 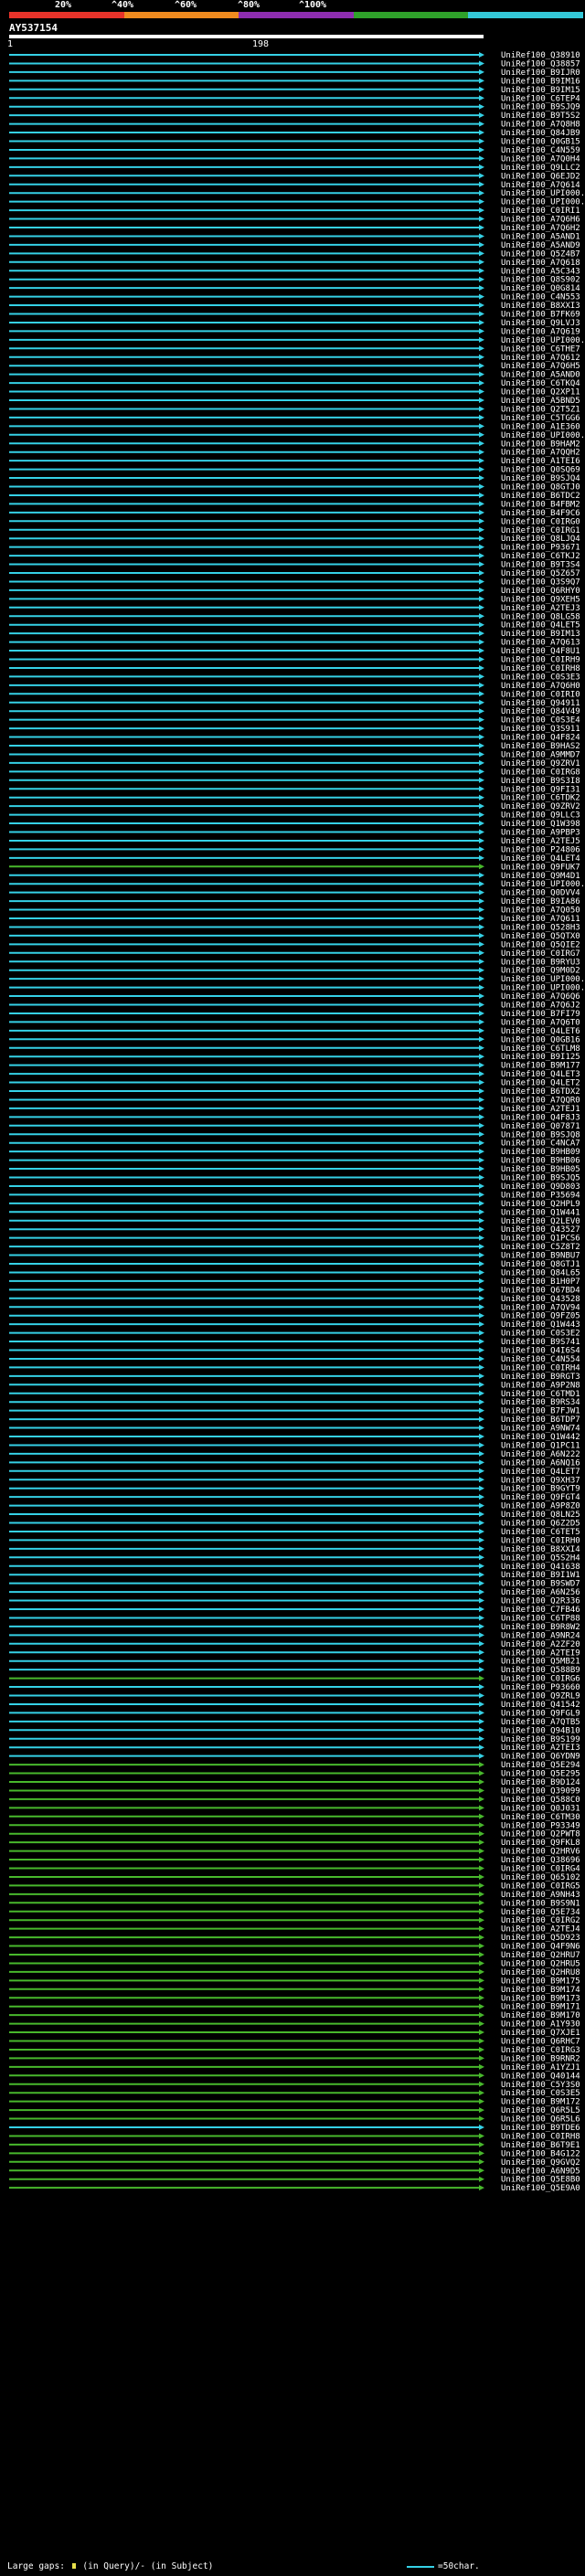 I want to click on hit-label: UniRef100_B9D124, so click(x=540, y=1782).